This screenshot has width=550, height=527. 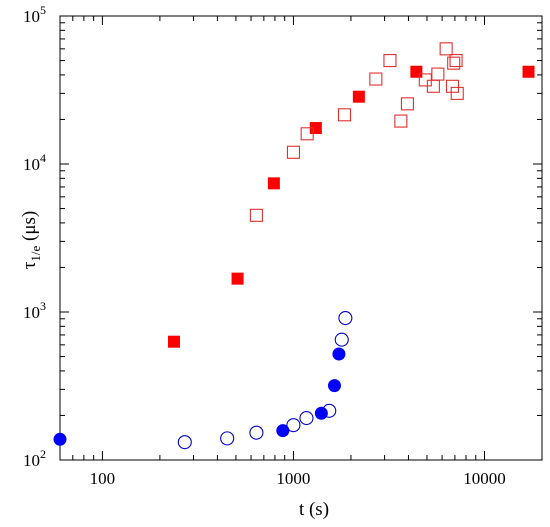 What do you see at coordinates (314, 509) in the screenshot?
I see `x-axis-label: t (s)` at bounding box center [314, 509].